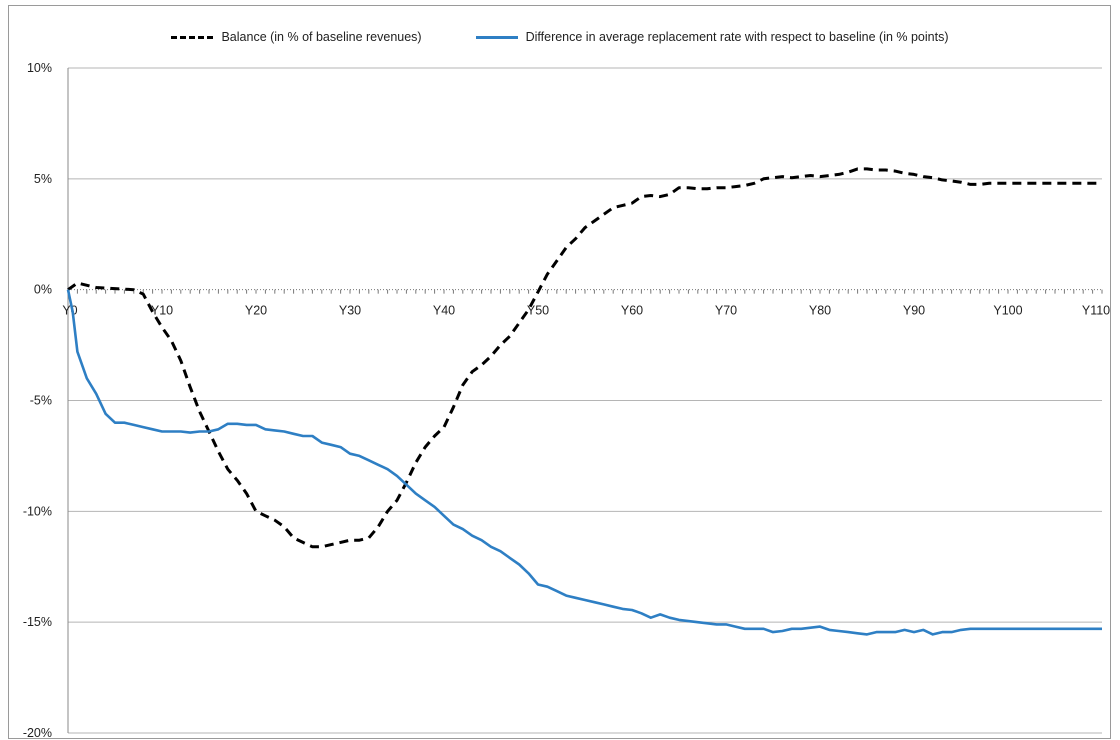 This screenshot has height=740, width=1120. Describe the element at coordinates (586, 303) in the screenshot. I see `x-axis: Y0 Y10 Y20 Y30 Y40 Y50 Y60 Y70 Y80 Y90 Y100 Y110` at that location.